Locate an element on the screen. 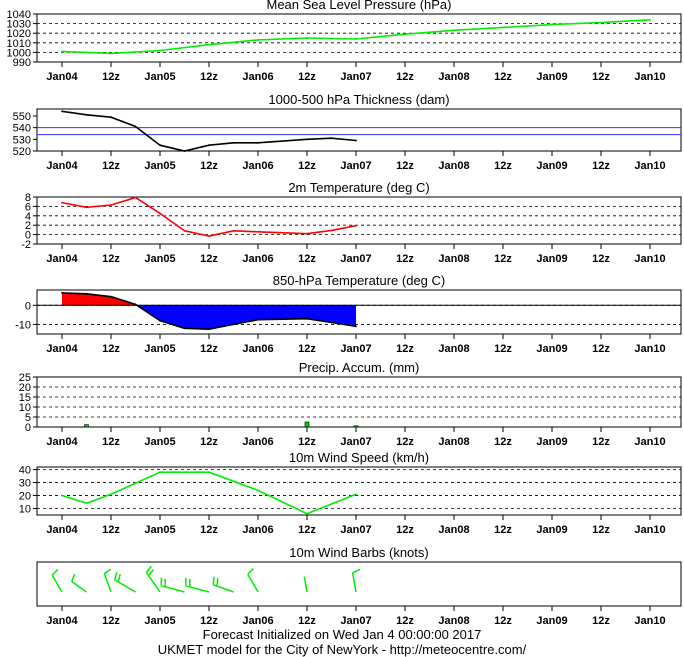  mslp-xtick-label: Jan05 is located at coordinates (159, 77).